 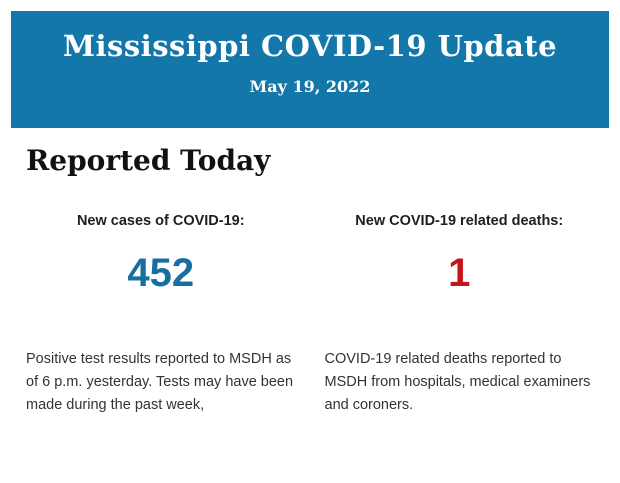 I want to click on new-deaths-value: 1, so click(x=459, y=273).